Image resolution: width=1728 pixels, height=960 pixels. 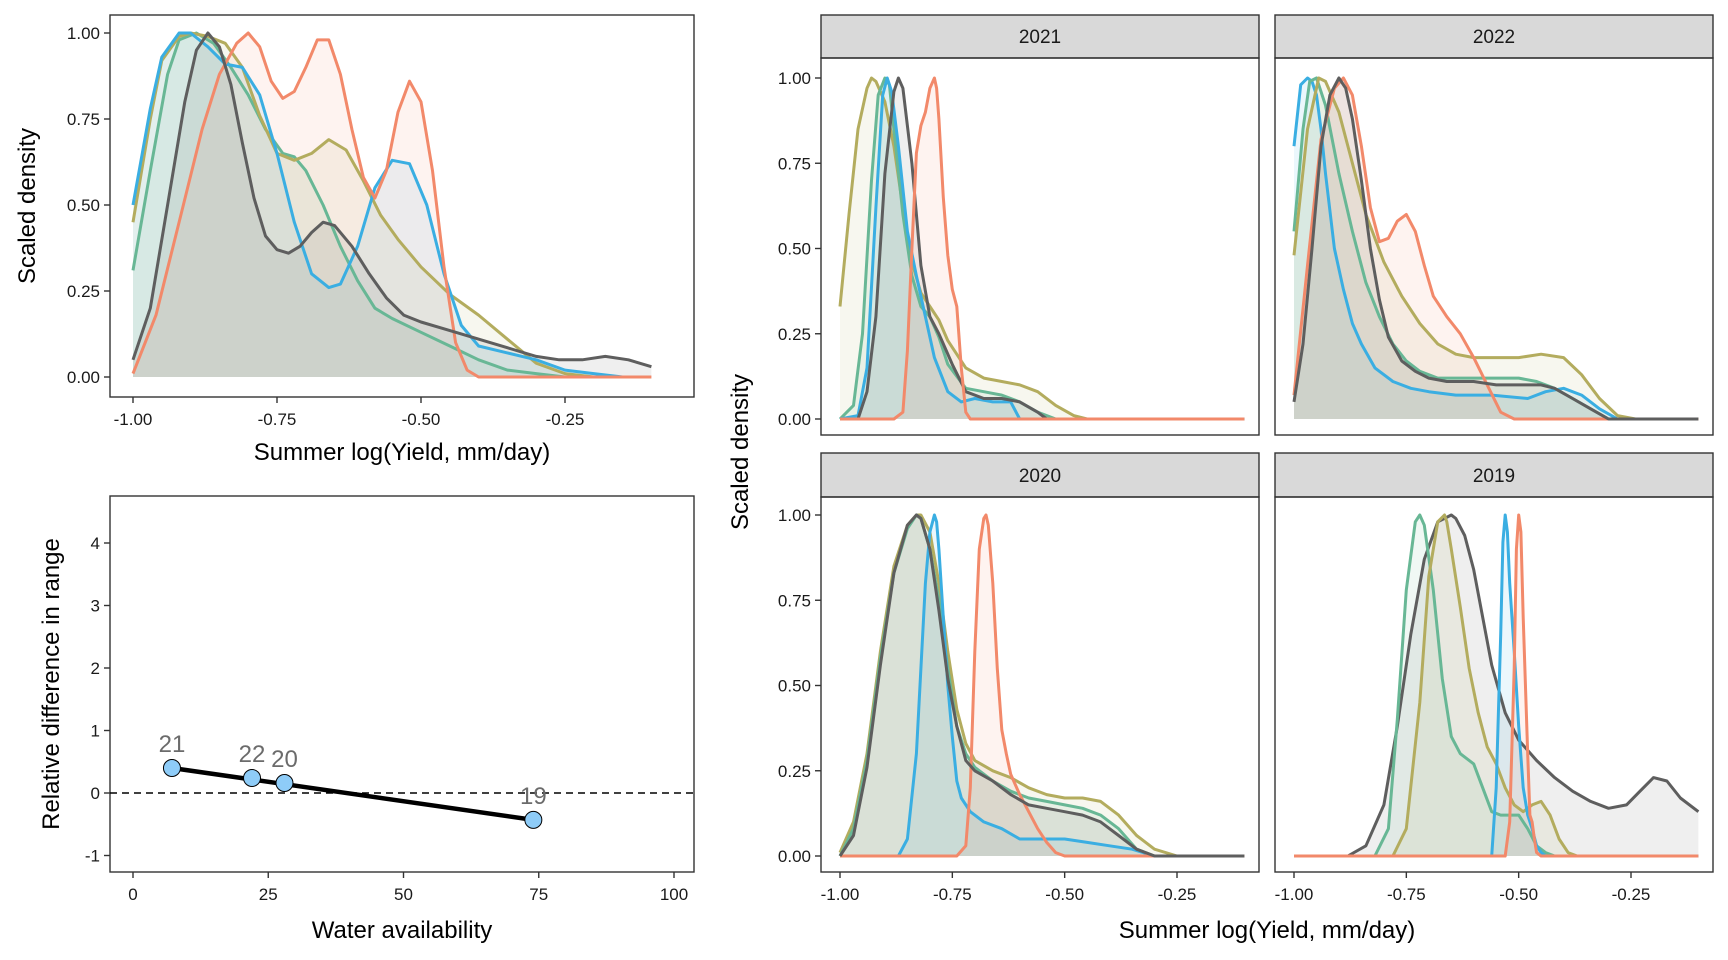 I want to click on facet-2020-xtick-label: -0.50, so click(x=1064, y=894).